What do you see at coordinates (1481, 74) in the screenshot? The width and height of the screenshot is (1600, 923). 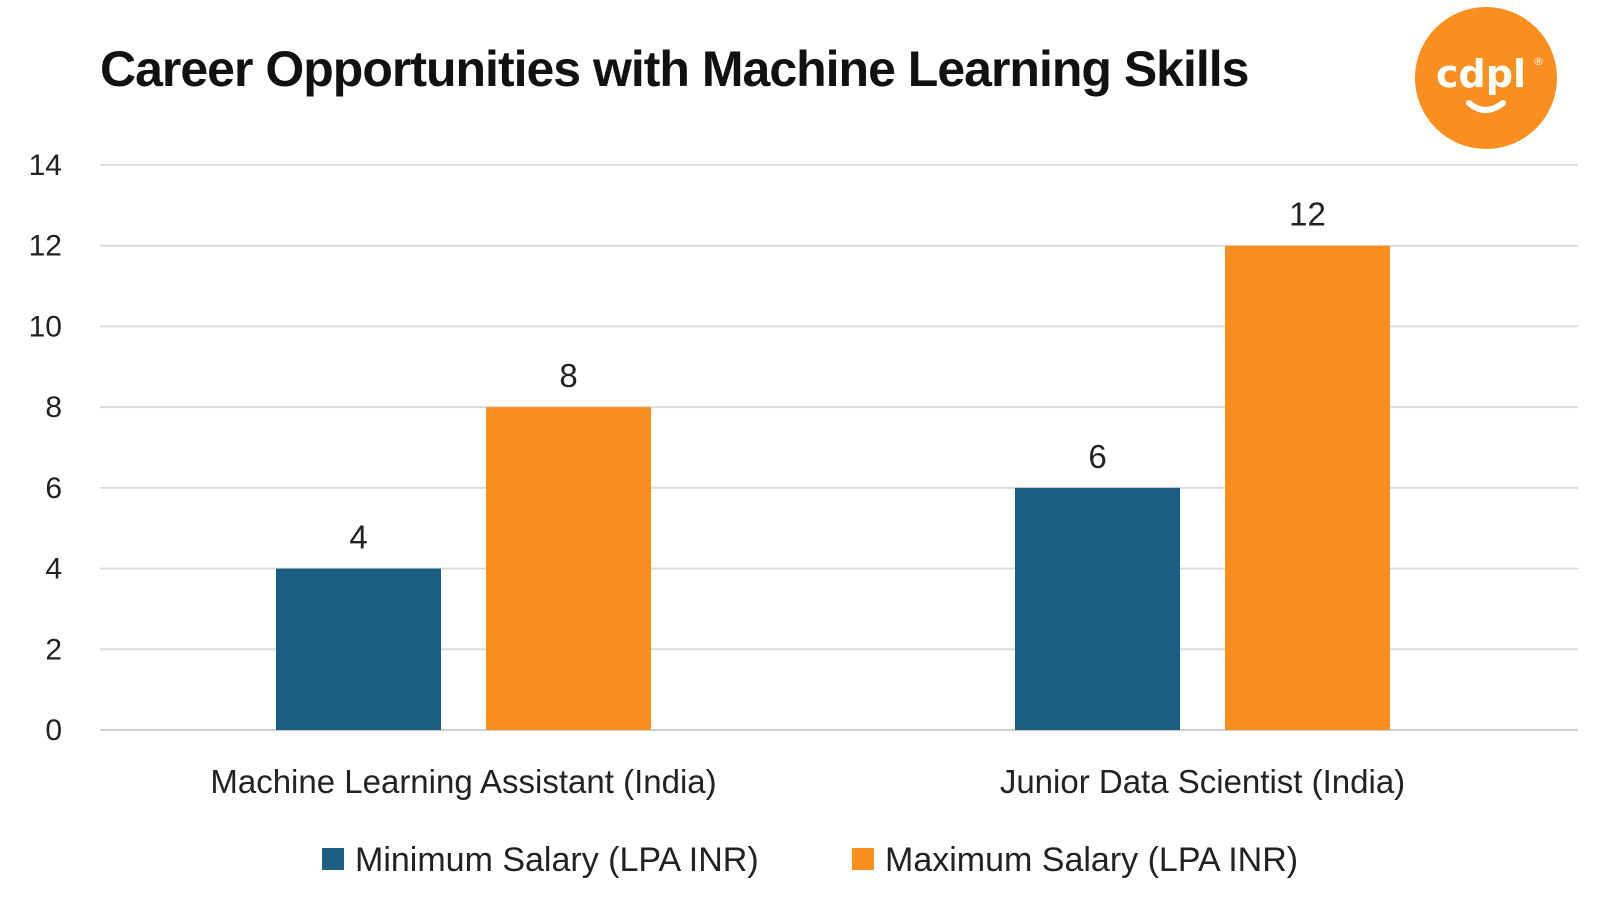 I see `logo-text: cdpl` at bounding box center [1481, 74].